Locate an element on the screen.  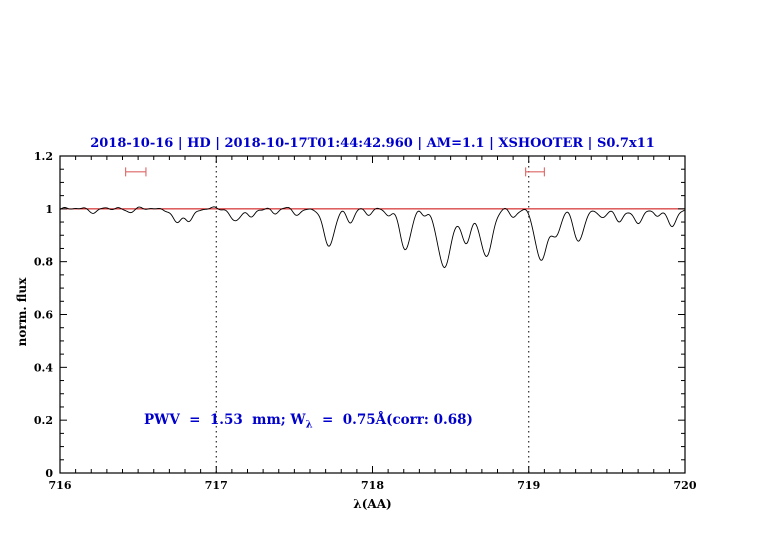
x-tick-label: 720 is located at coordinates (685, 485).